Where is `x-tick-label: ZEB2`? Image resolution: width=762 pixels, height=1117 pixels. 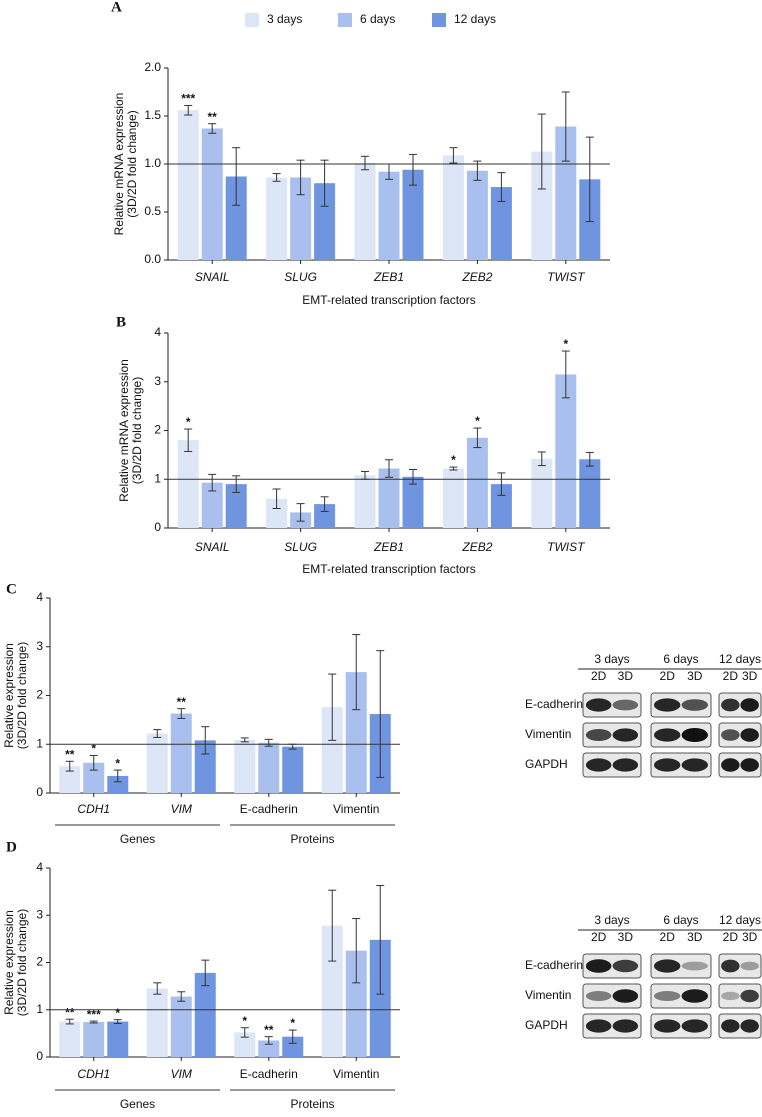 x-tick-label: ZEB2 is located at coordinates (476, 277).